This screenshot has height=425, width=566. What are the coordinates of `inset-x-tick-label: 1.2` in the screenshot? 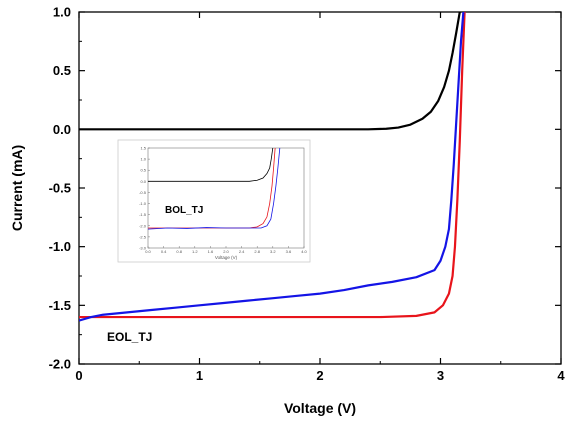 It's located at (195, 251).